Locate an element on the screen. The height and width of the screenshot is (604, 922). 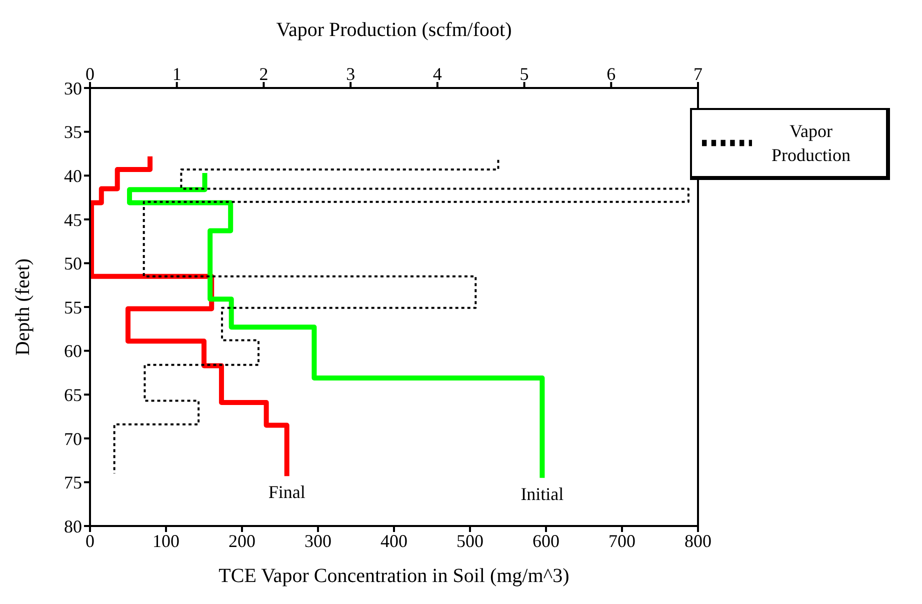
y-tick-label: 55 is located at coordinates (73, 307).